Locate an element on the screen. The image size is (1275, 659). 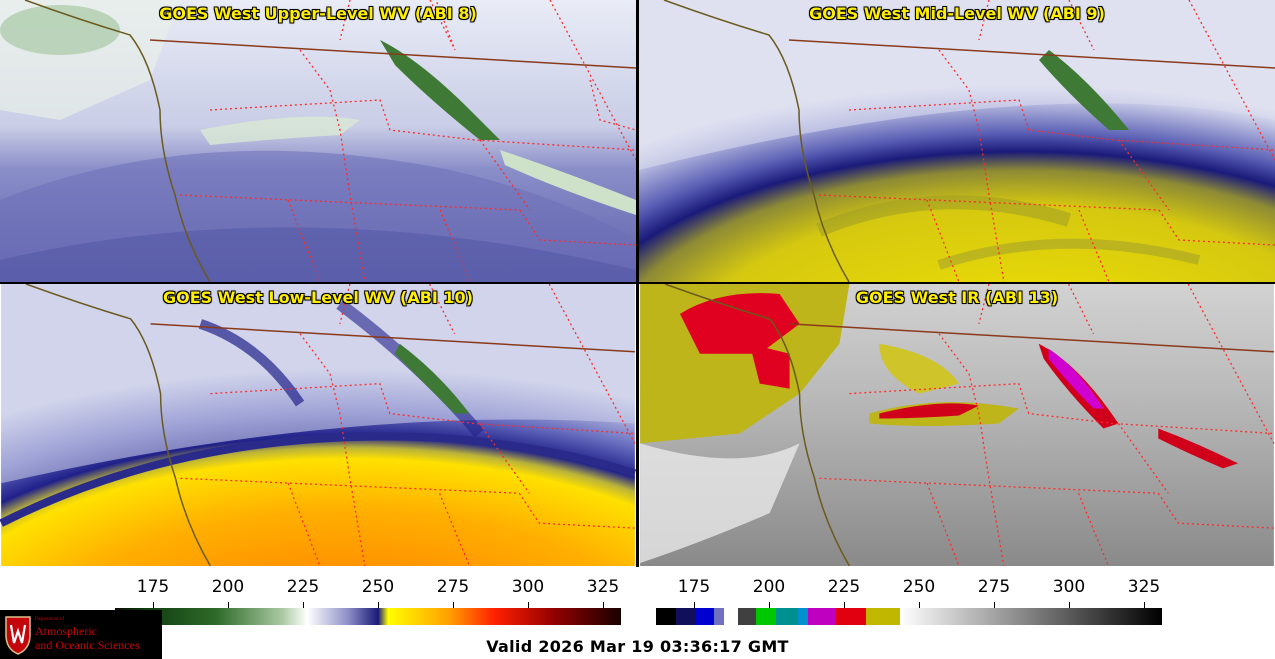
ir-tick-175: 175 is located at coordinates (694, 587).